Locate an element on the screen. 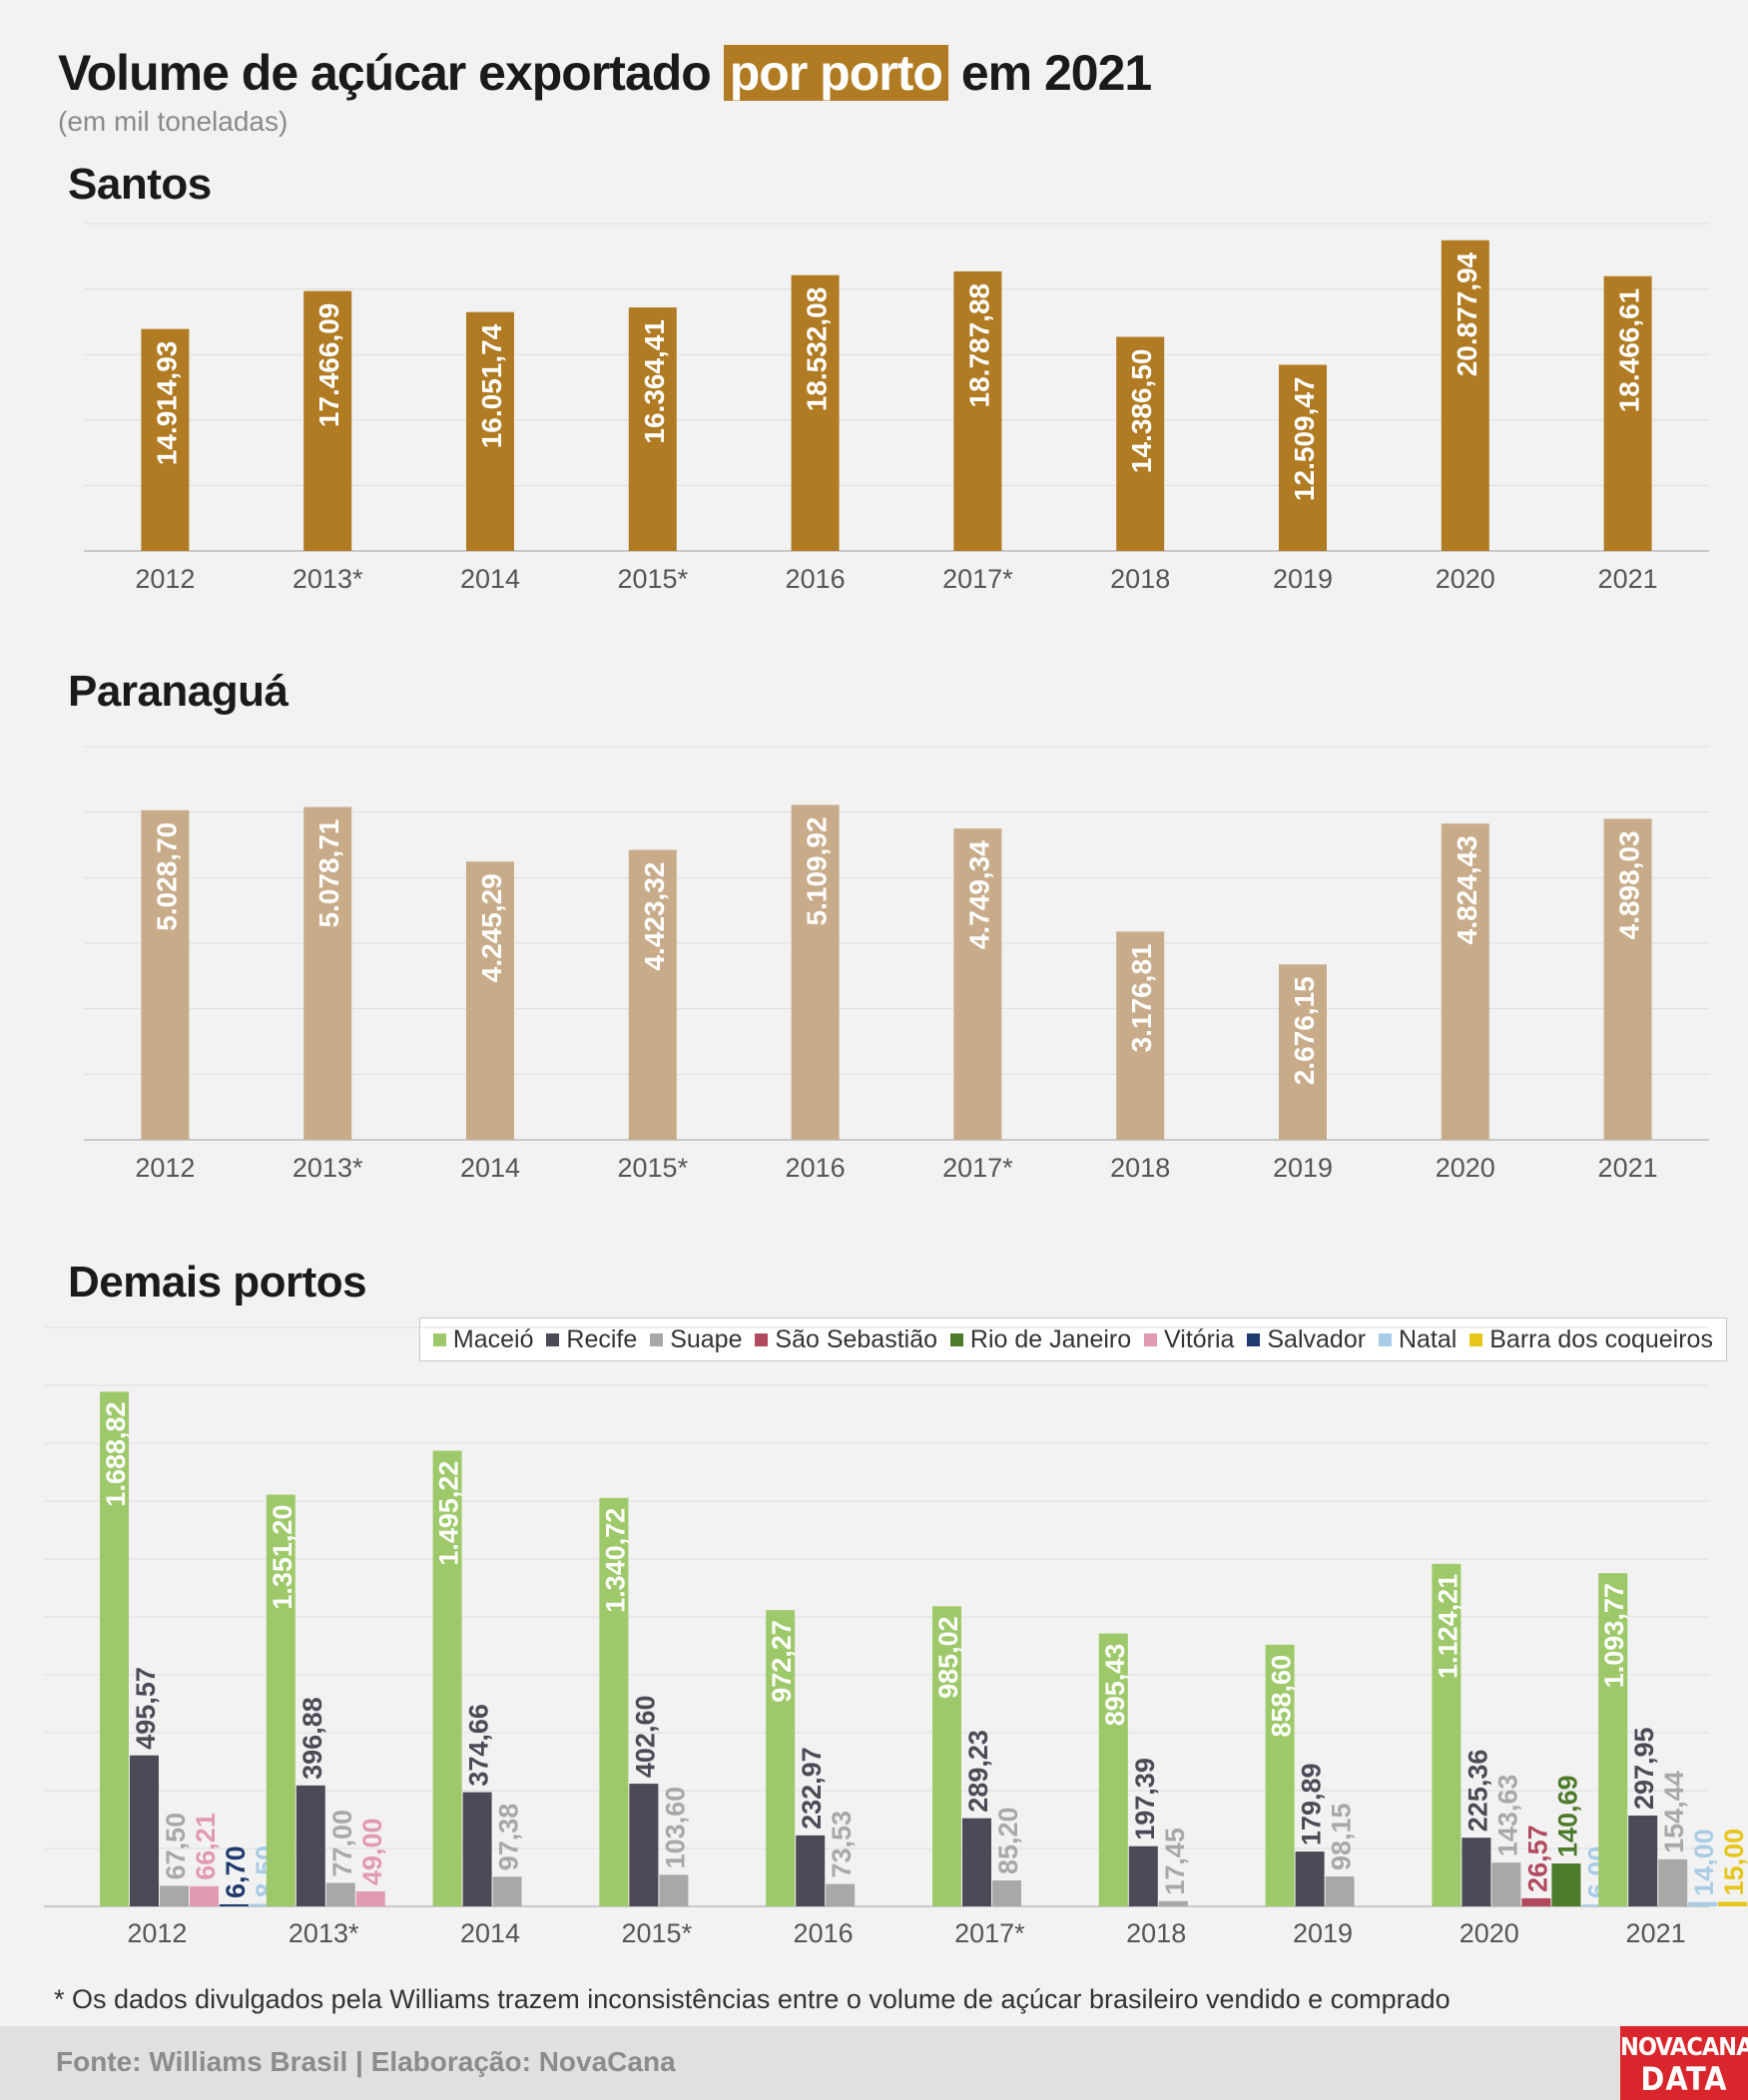  legend-item: São Sebastião is located at coordinates (846, 1339).